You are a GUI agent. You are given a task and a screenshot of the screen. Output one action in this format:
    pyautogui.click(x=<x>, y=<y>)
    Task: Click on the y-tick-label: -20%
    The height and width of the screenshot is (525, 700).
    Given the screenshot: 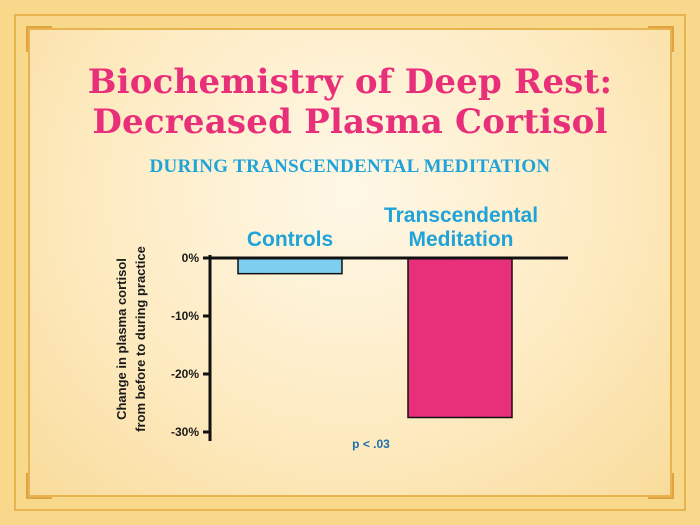 What is the action you would take?
    pyautogui.click(x=185, y=374)
    